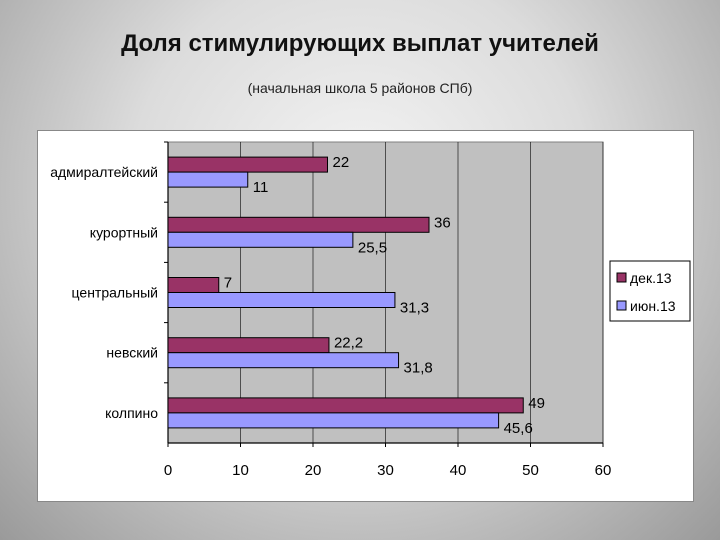  Describe the element at coordinates (372, 247) in the screenshot. I see `data-label: 25,5` at that location.